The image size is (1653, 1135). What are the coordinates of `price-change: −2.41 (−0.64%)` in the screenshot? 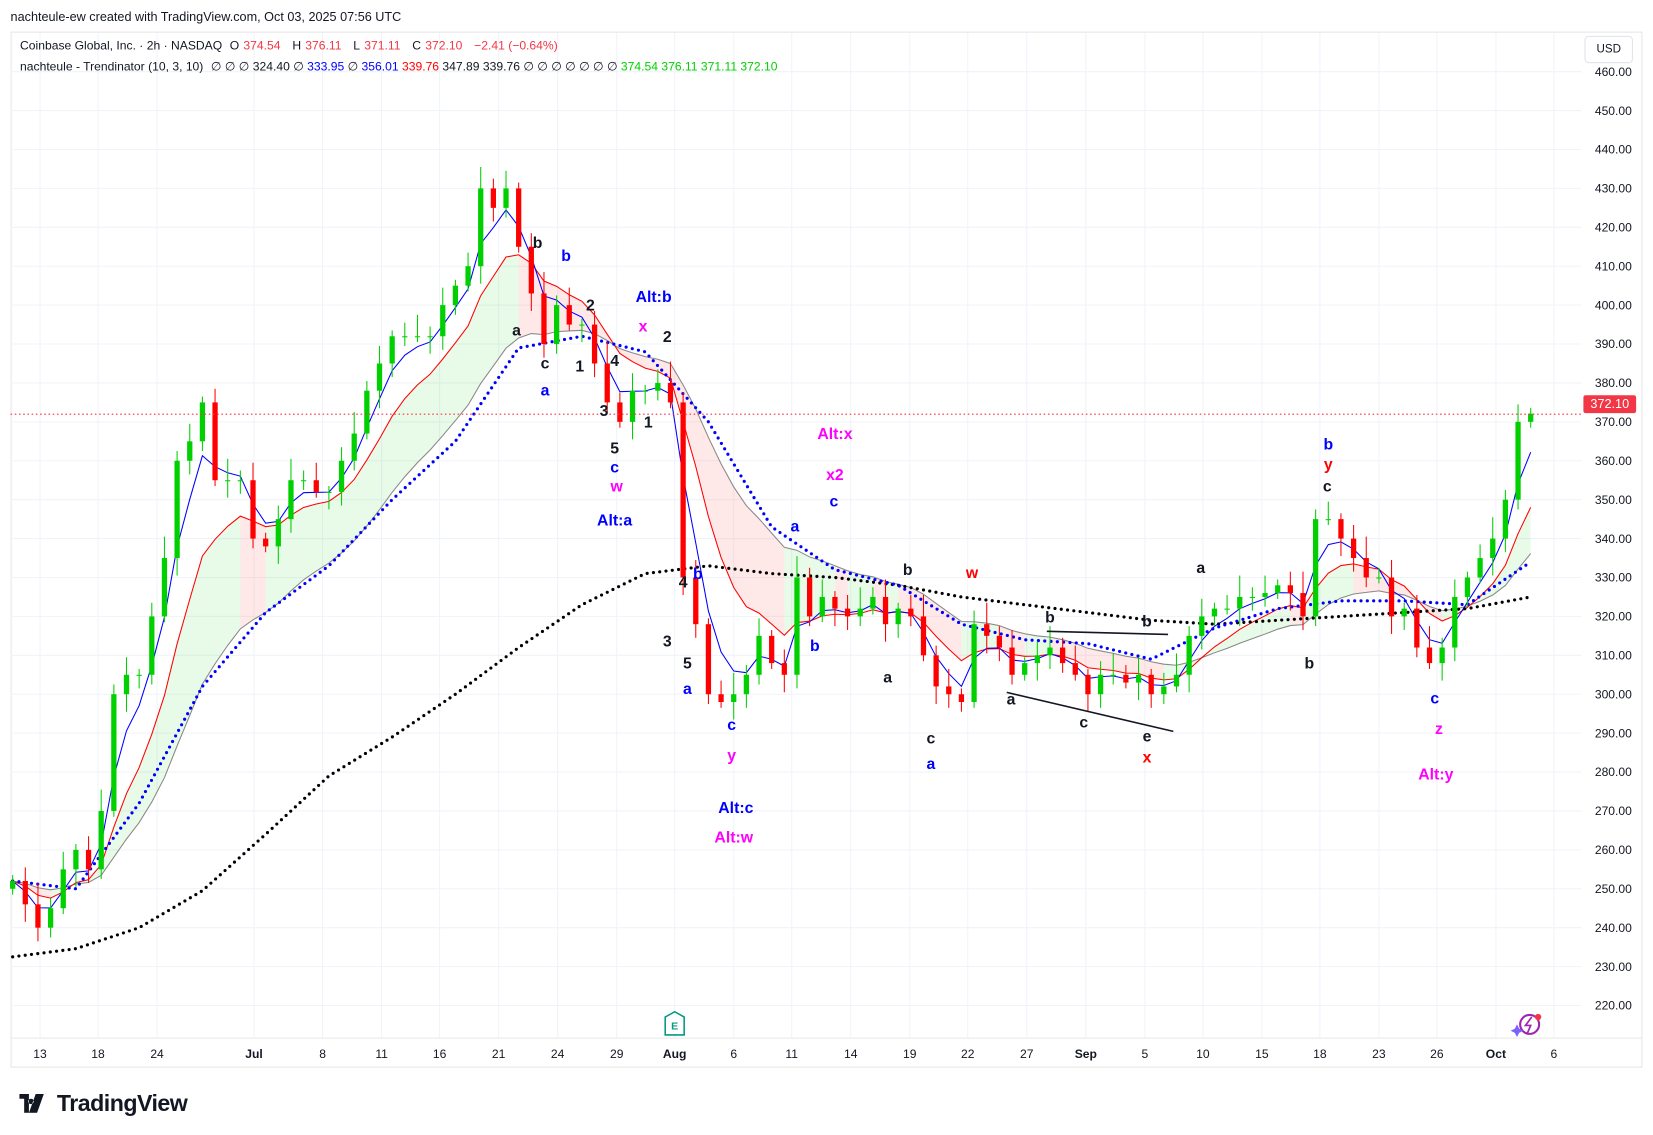 It's located at (516, 46).